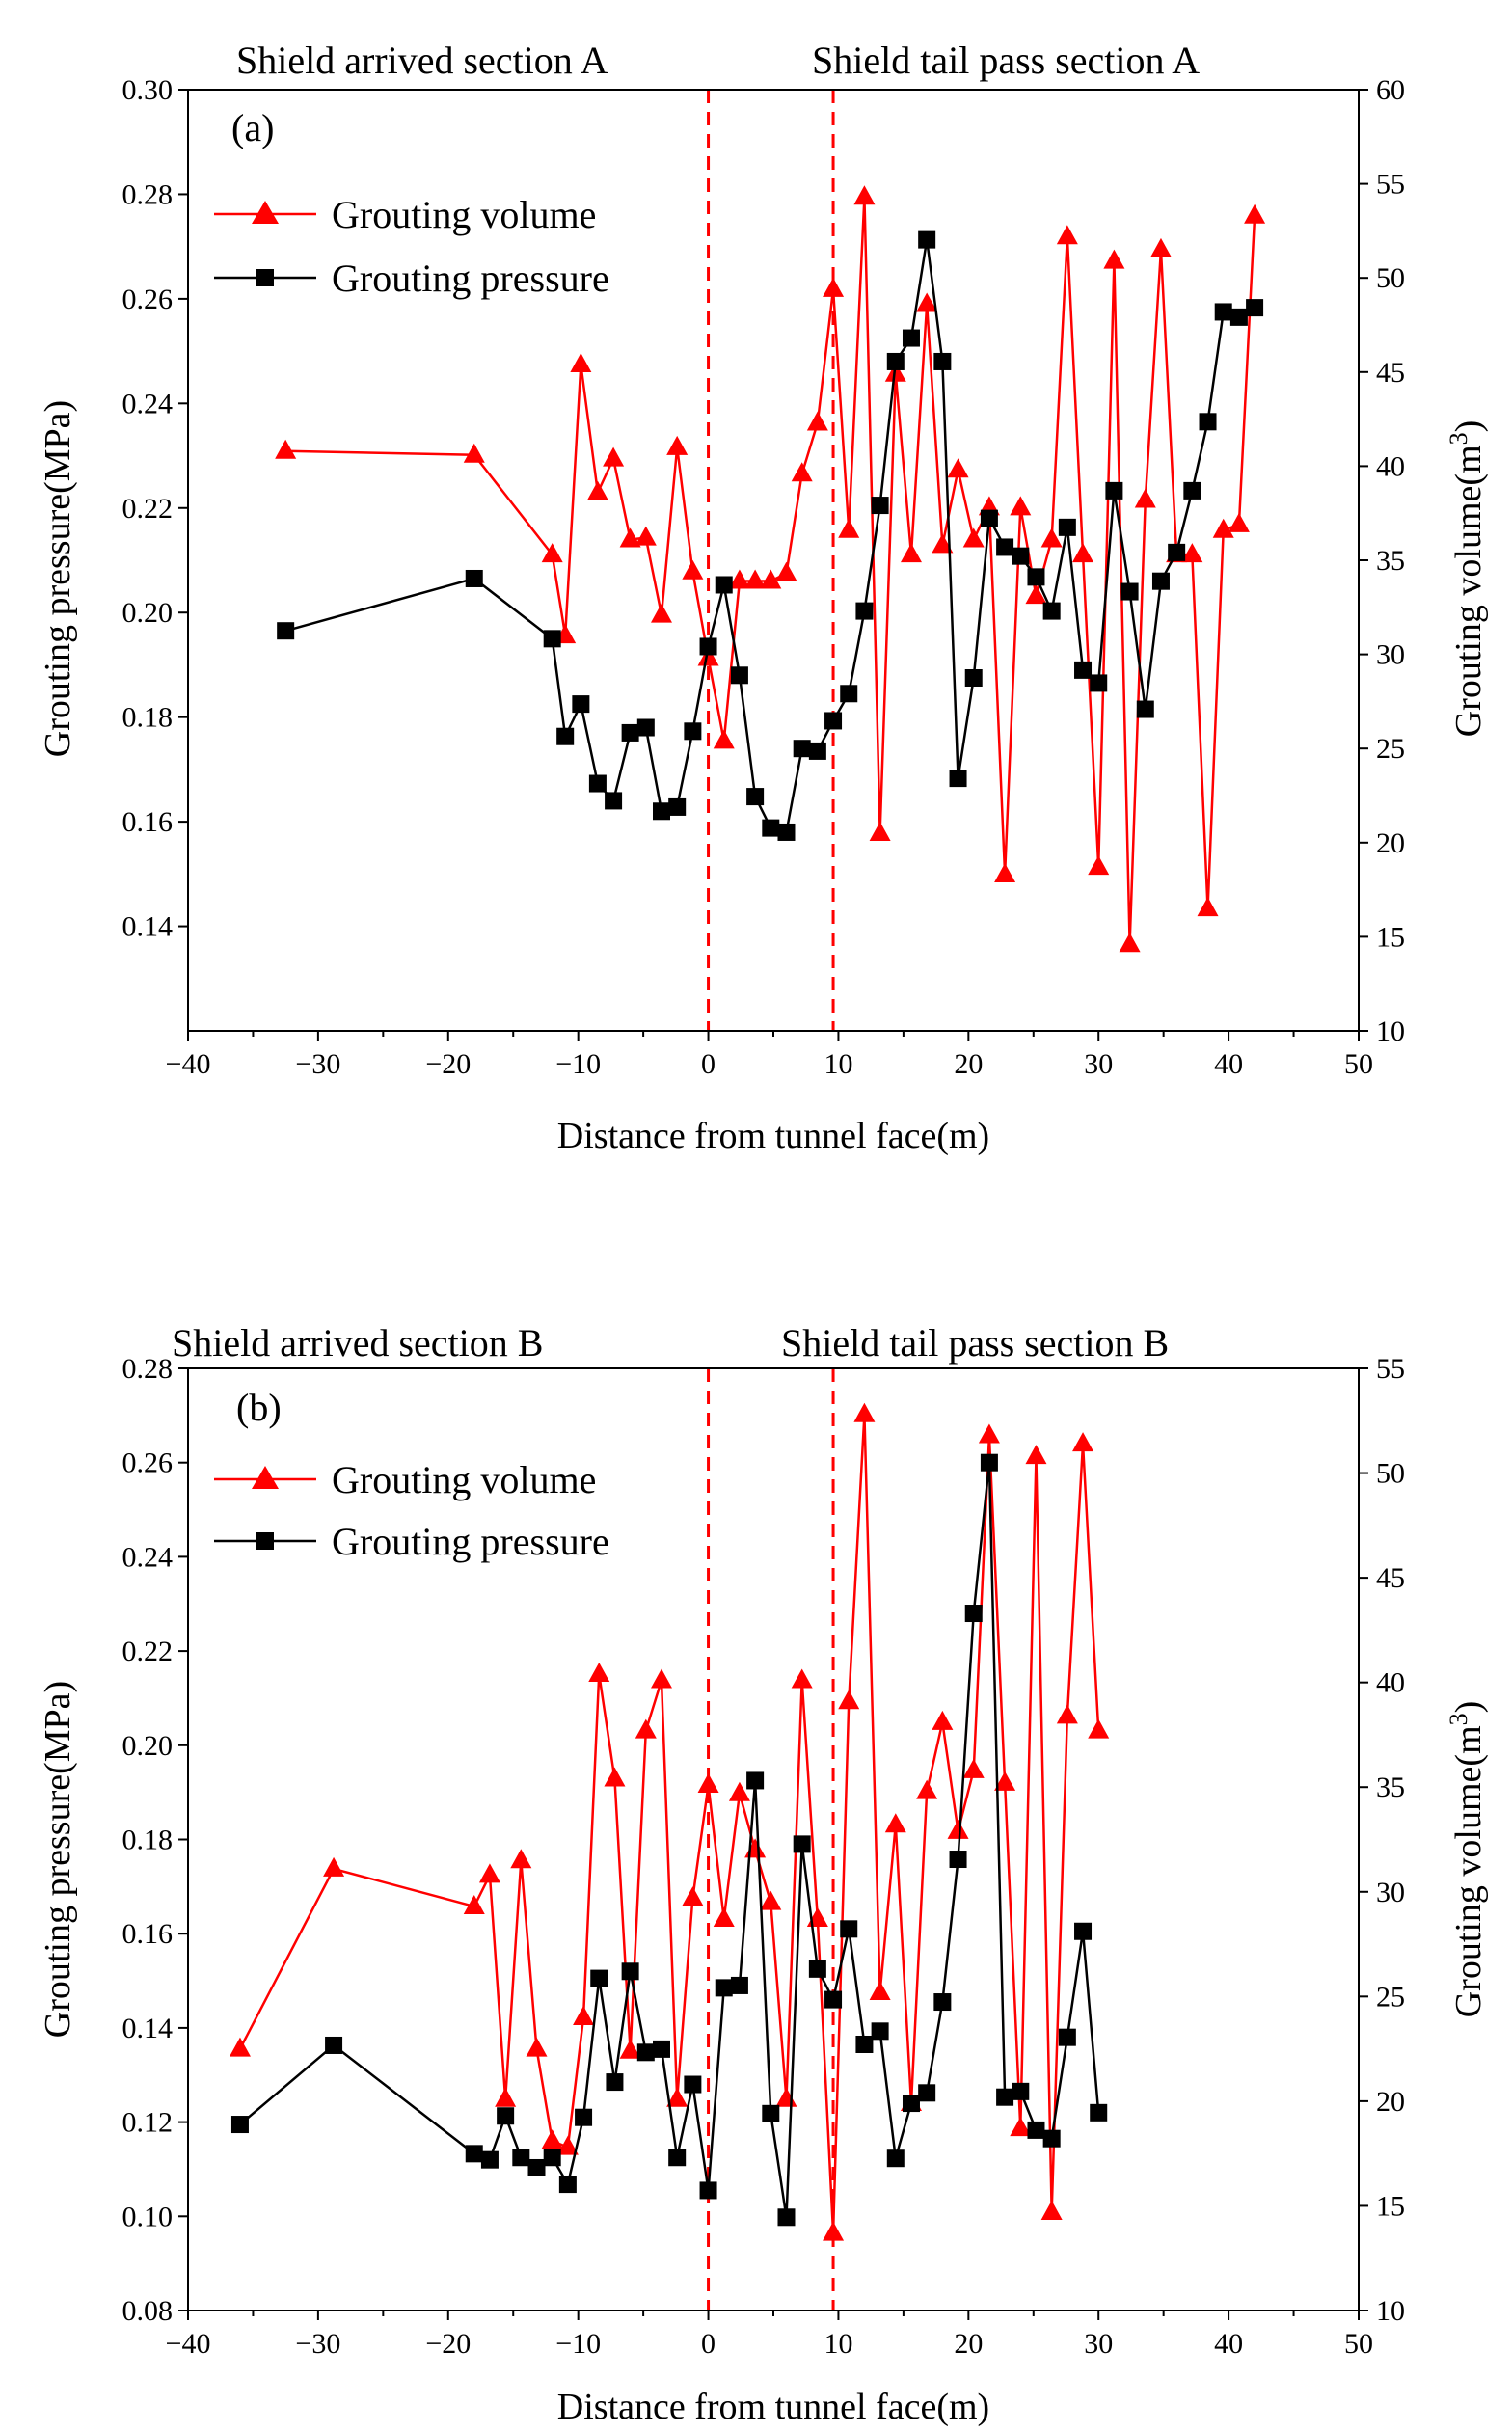 The width and height of the screenshot is (1512, 2433). I want to click on left-y-tick-label: 0.14, so click(148, 927).